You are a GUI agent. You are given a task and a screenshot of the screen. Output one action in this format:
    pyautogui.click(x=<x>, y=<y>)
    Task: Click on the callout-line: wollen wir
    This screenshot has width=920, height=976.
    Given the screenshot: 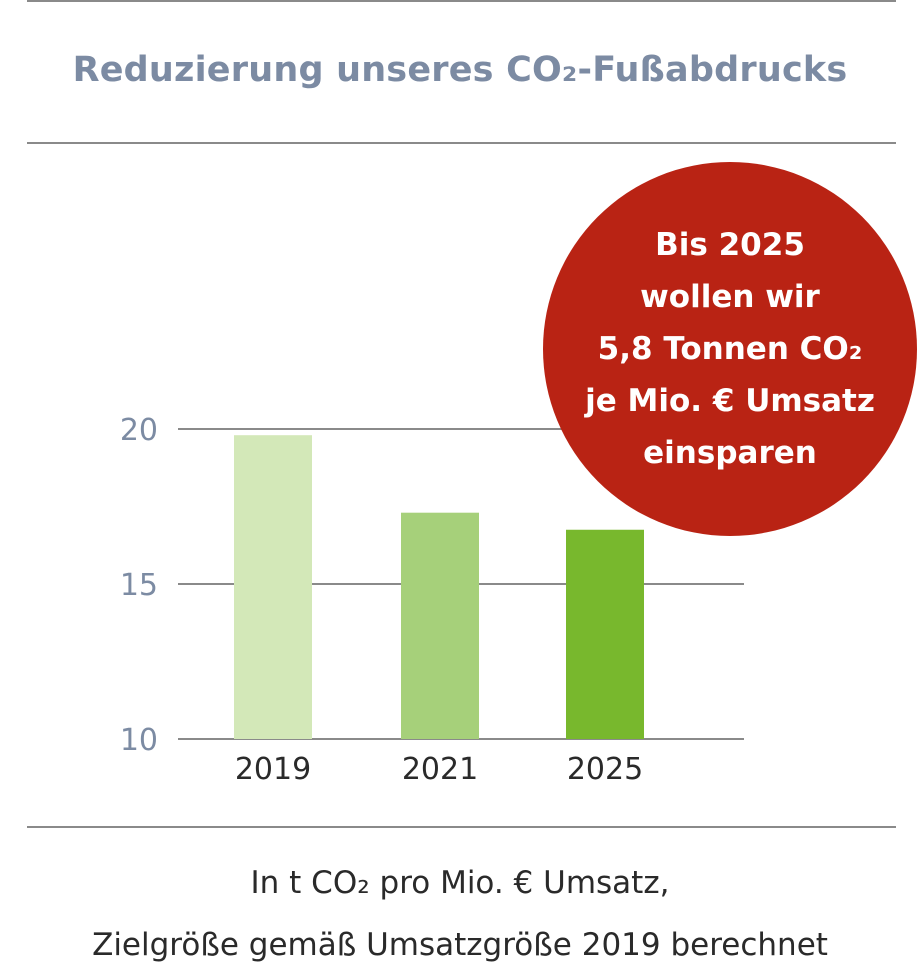 What is the action you would take?
    pyautogui.click(x=730, y=297)
    